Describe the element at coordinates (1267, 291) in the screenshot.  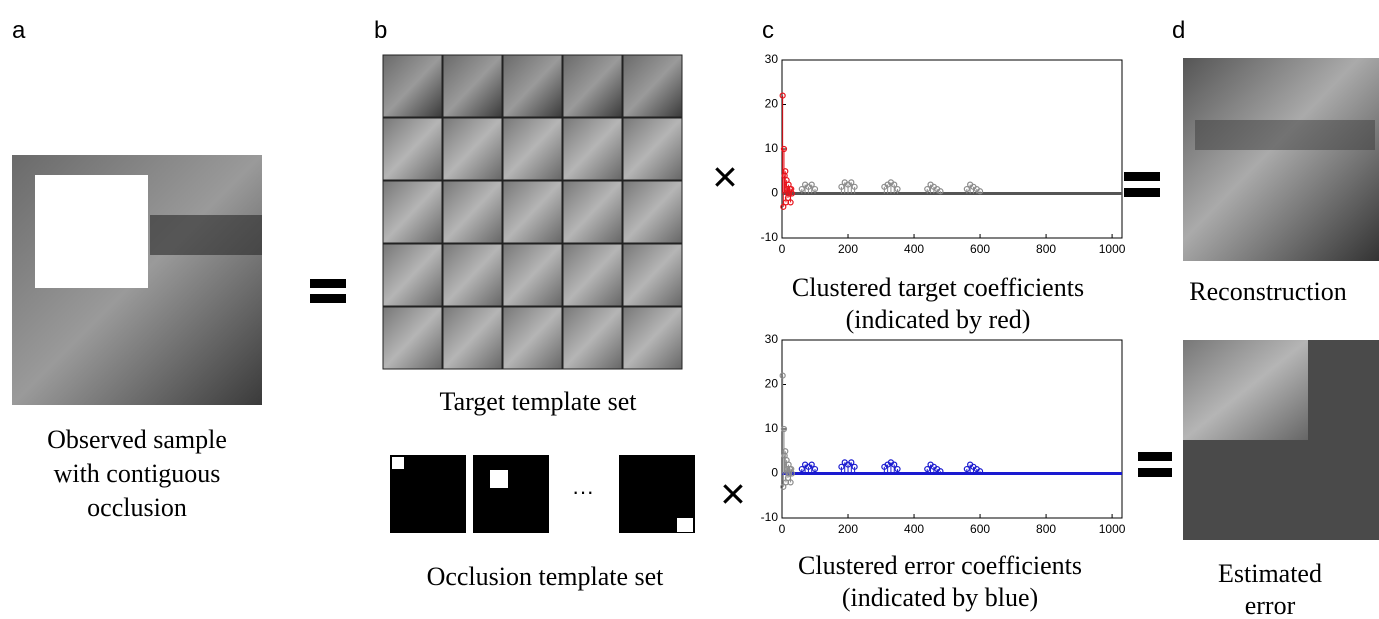
I see `caption: Reconstruction` at that location.